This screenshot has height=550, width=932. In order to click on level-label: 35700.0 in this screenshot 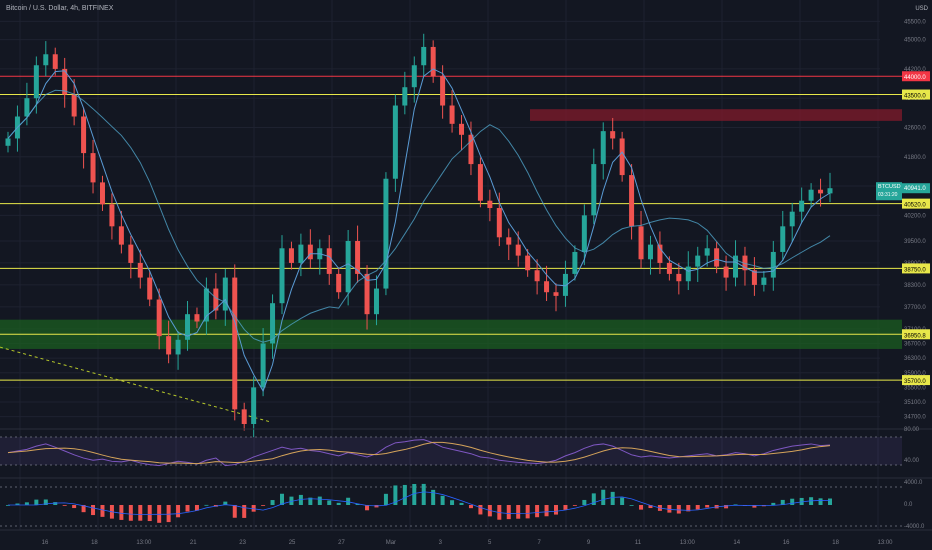, I will do `click(915, 382)`.